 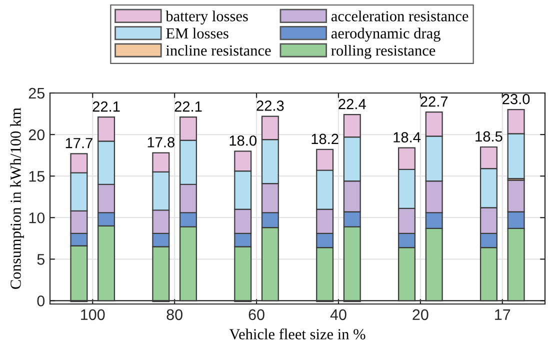 I want to click on total-label: 23.0, so click(x=516, y=99).